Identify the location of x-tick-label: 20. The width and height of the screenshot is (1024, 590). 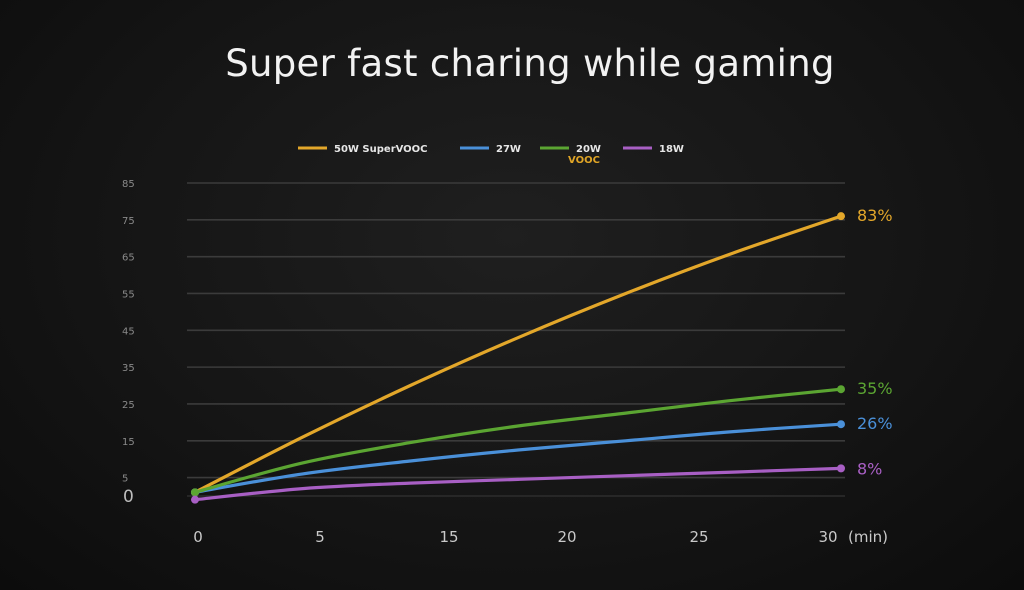
(566, 537).